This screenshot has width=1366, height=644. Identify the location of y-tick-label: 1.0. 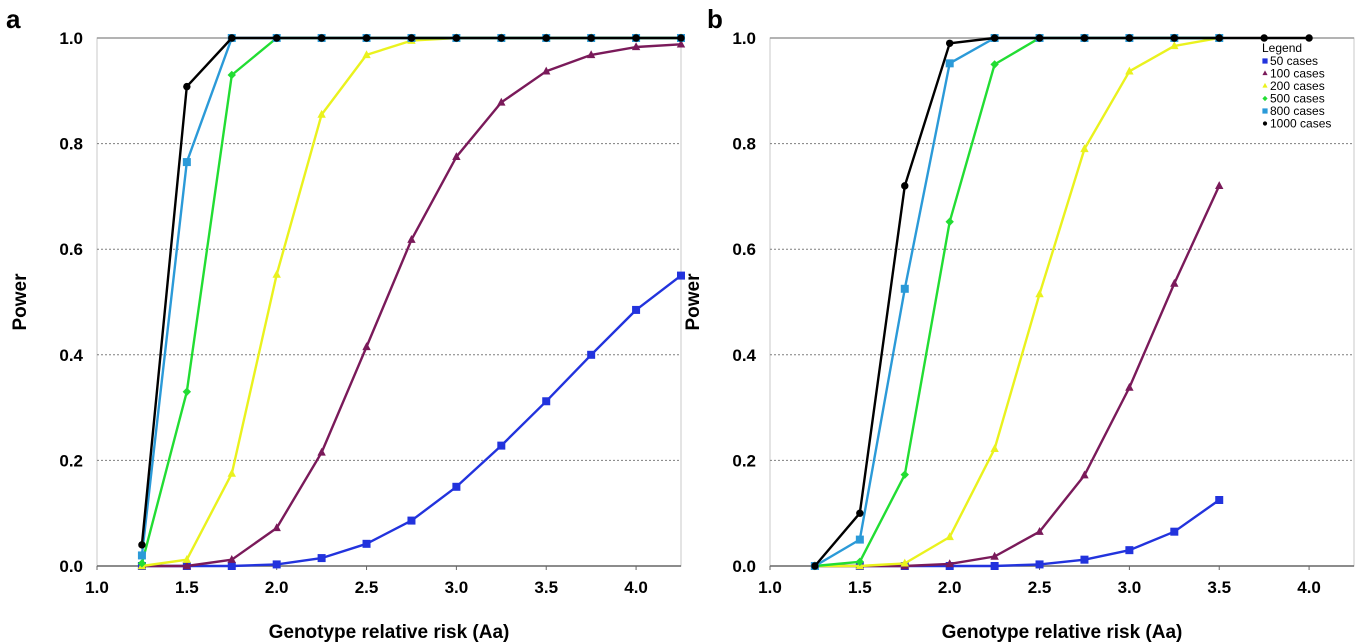
(744, 38).